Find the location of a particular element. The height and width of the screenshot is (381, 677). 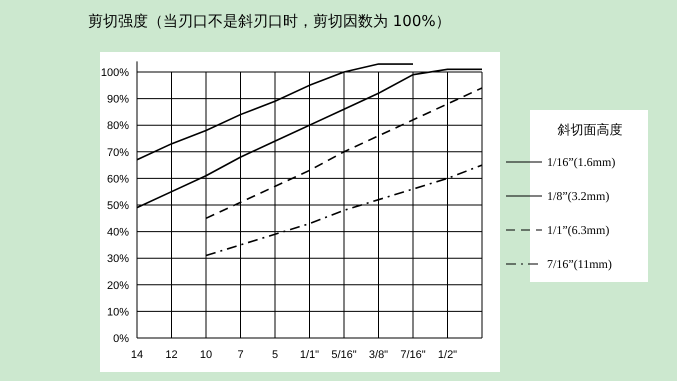

x-tick-label: 5 is located at coordinates (275, 355).